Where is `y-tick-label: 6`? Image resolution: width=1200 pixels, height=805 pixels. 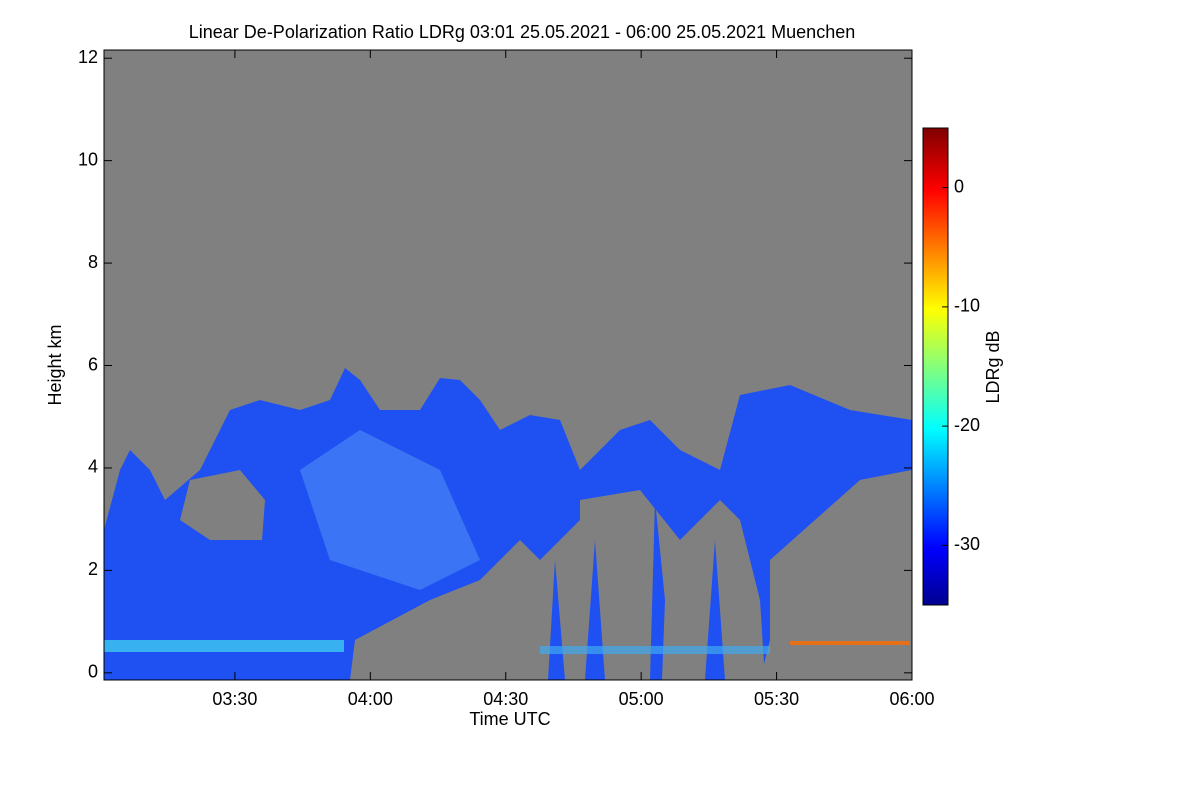
y-tick-label: 6 is located at coordinates (93, 364).